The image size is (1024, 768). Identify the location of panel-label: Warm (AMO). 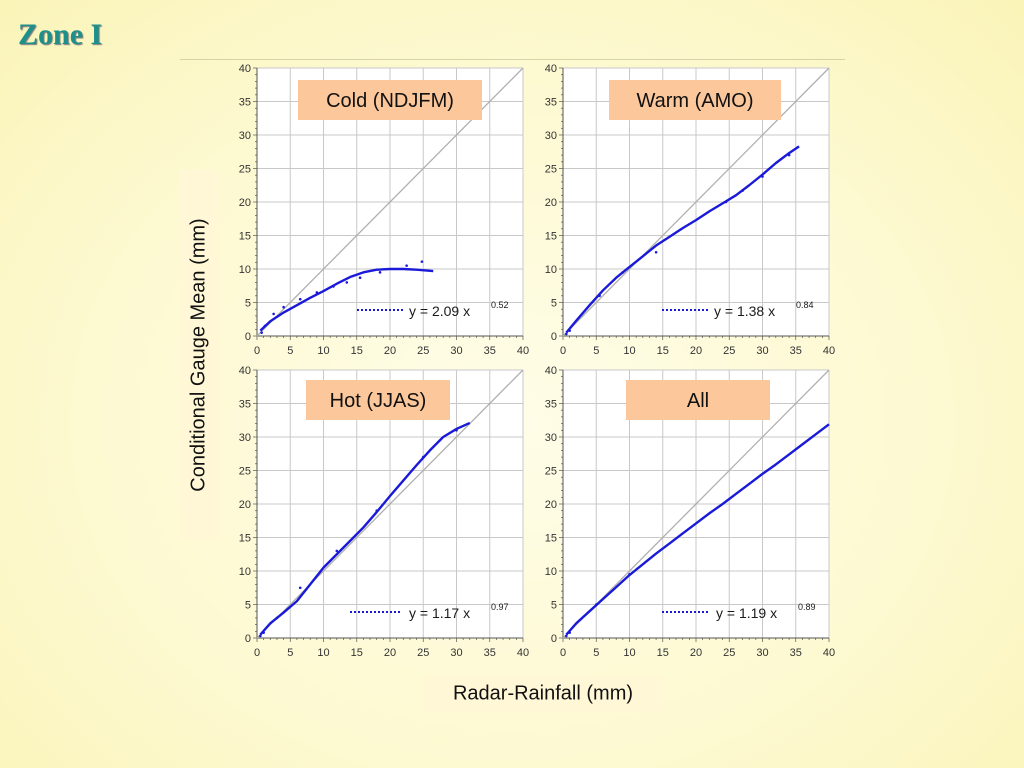
(694, 101).